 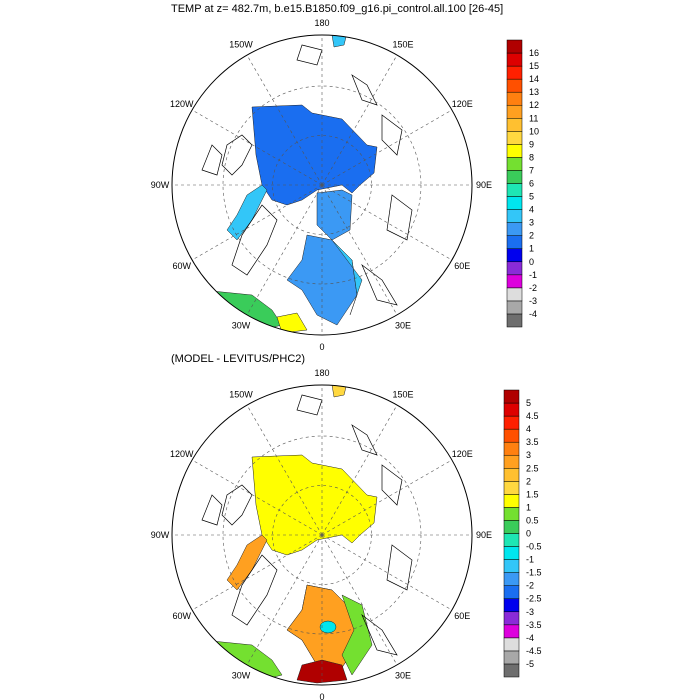 What do you see at coordinates (322, 671) in the screenshot?
I see `region-iceland-basin` at bounding box center [322, 671].